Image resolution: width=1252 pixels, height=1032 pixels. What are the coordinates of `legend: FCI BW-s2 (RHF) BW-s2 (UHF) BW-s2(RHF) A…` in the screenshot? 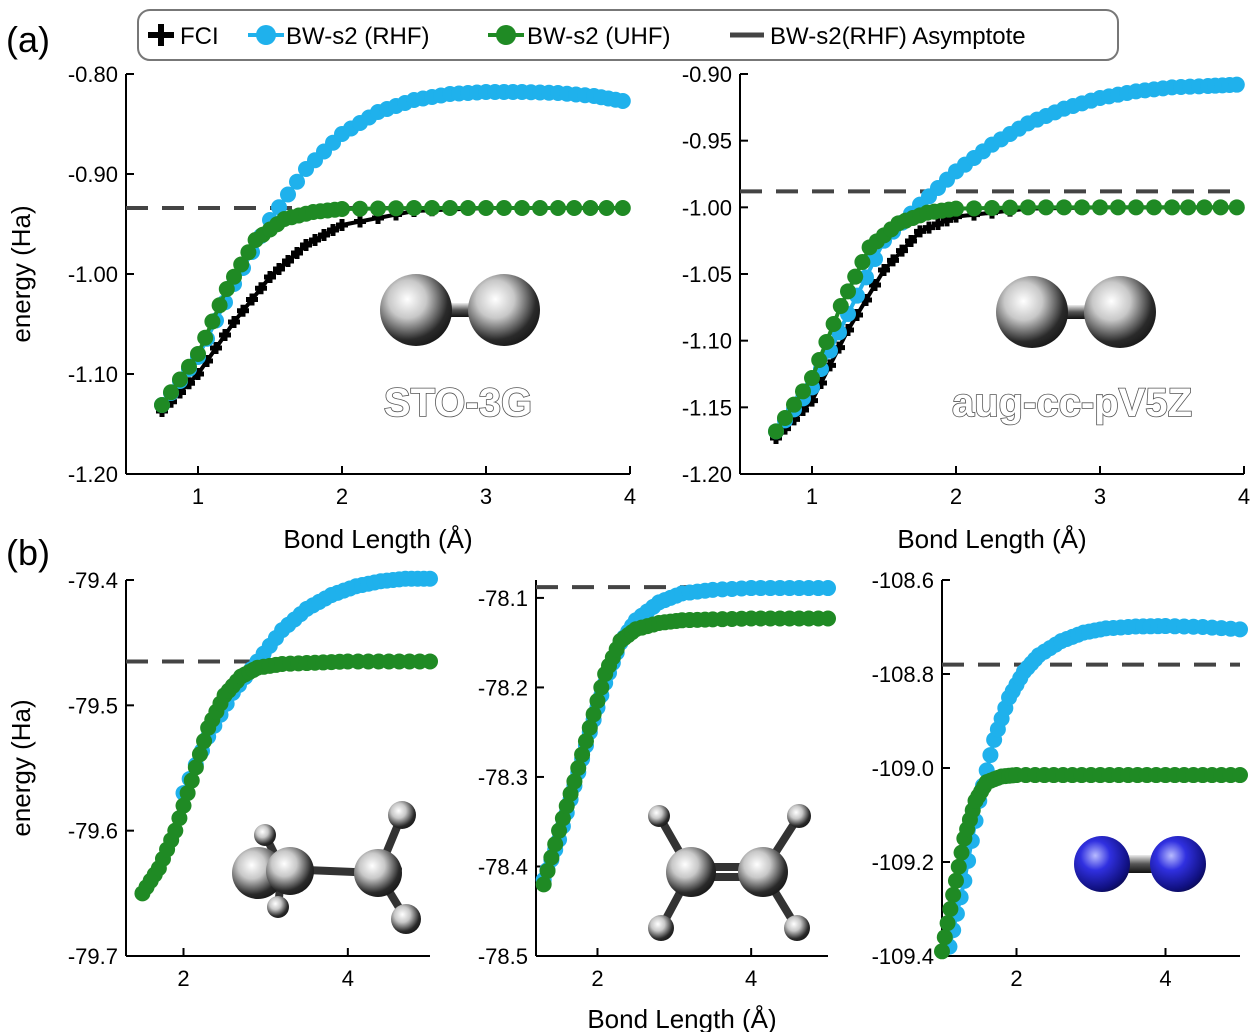 It's located at (628, 35).